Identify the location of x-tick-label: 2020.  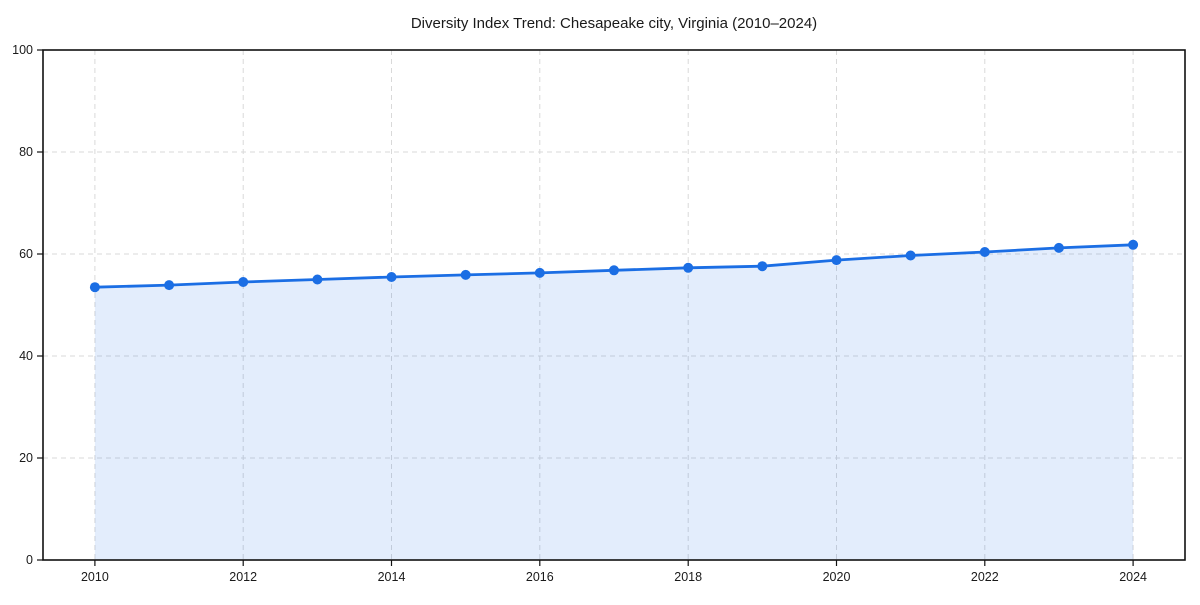
(837, 577).